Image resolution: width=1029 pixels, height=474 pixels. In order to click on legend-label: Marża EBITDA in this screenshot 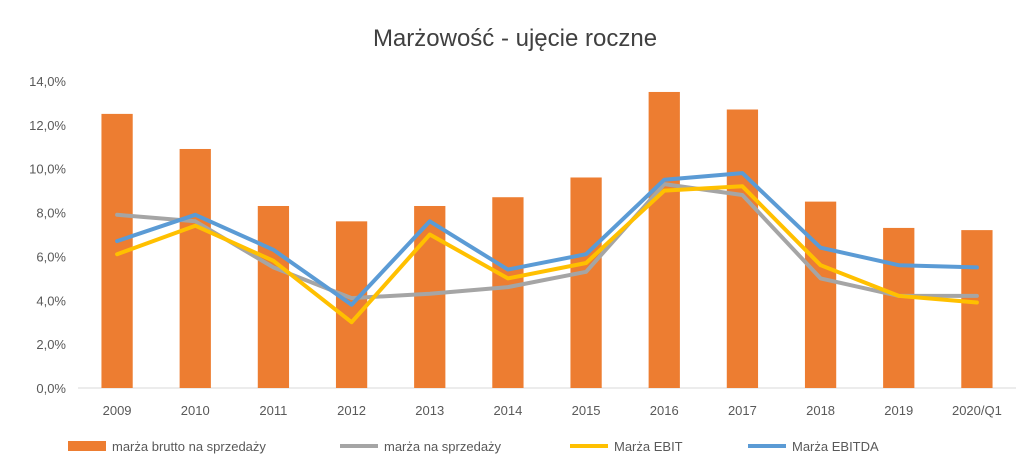, I will do `click(835, 446)`.